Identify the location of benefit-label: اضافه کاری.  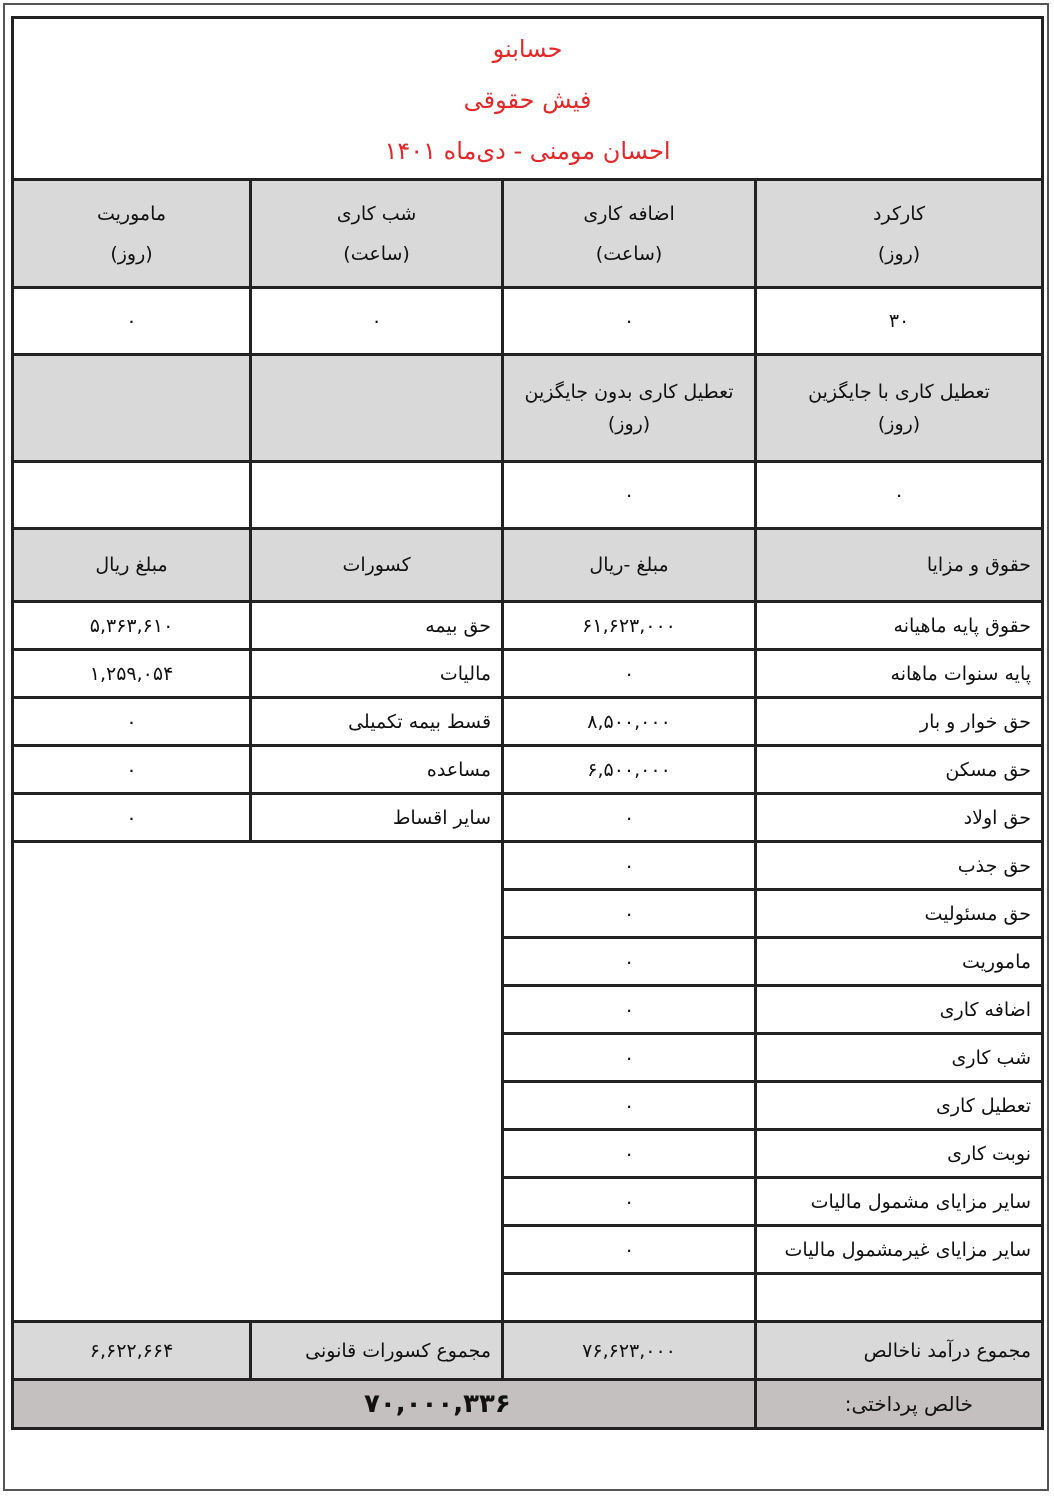
(899, 1009).